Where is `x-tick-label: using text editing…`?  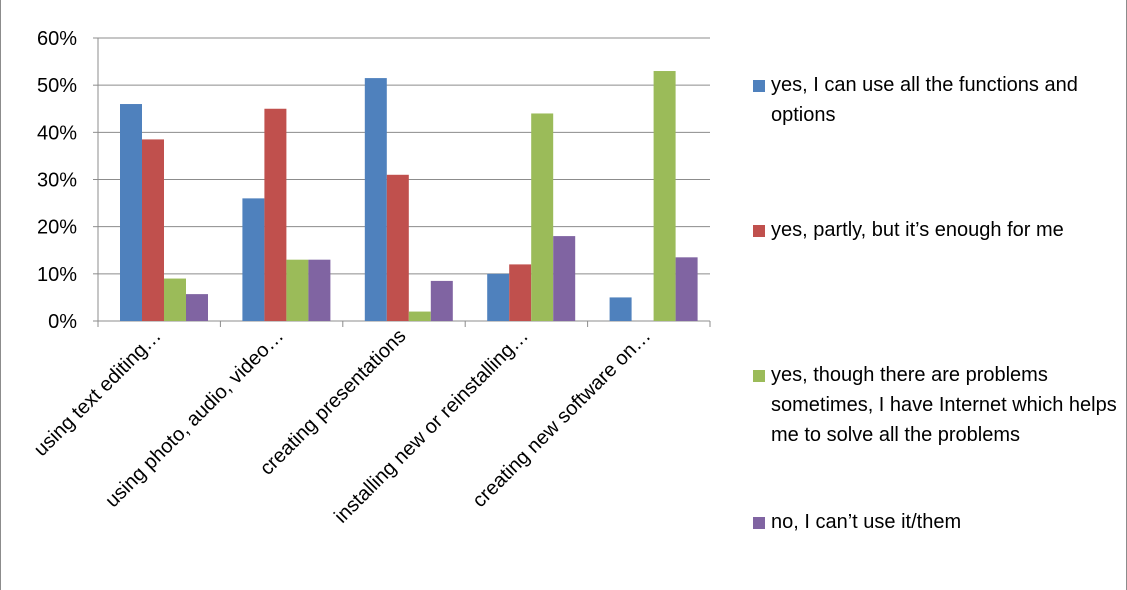
x-tick-label: using text editing… is located at coordinates (98, 393).